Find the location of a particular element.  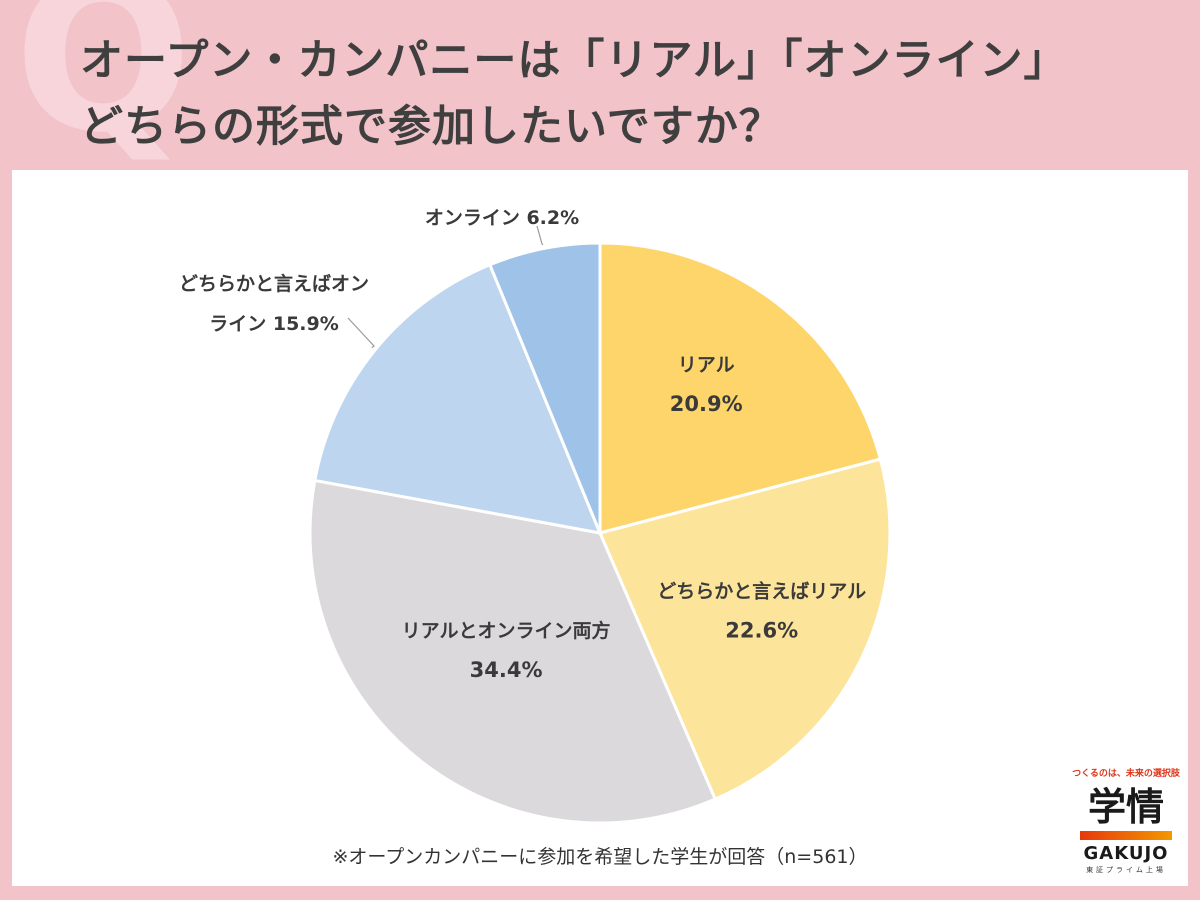

slice-label-3: リアルとオンライン両方 is located at coordinates (506, 630).